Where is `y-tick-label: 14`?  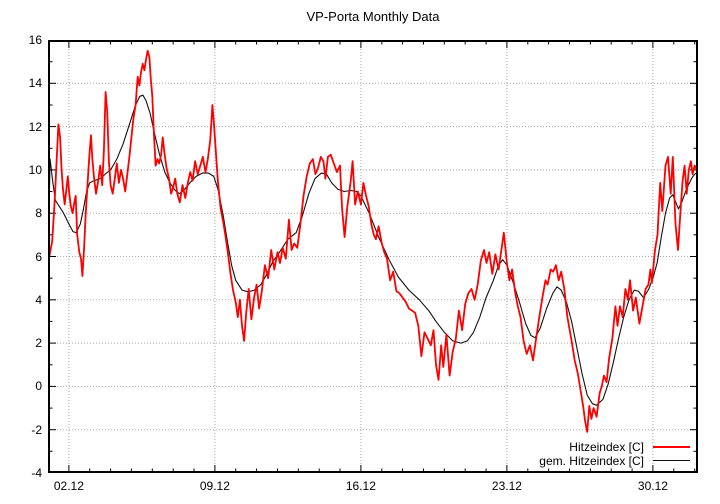 y-tick-label: 14 is located at coordinates (35, 83).